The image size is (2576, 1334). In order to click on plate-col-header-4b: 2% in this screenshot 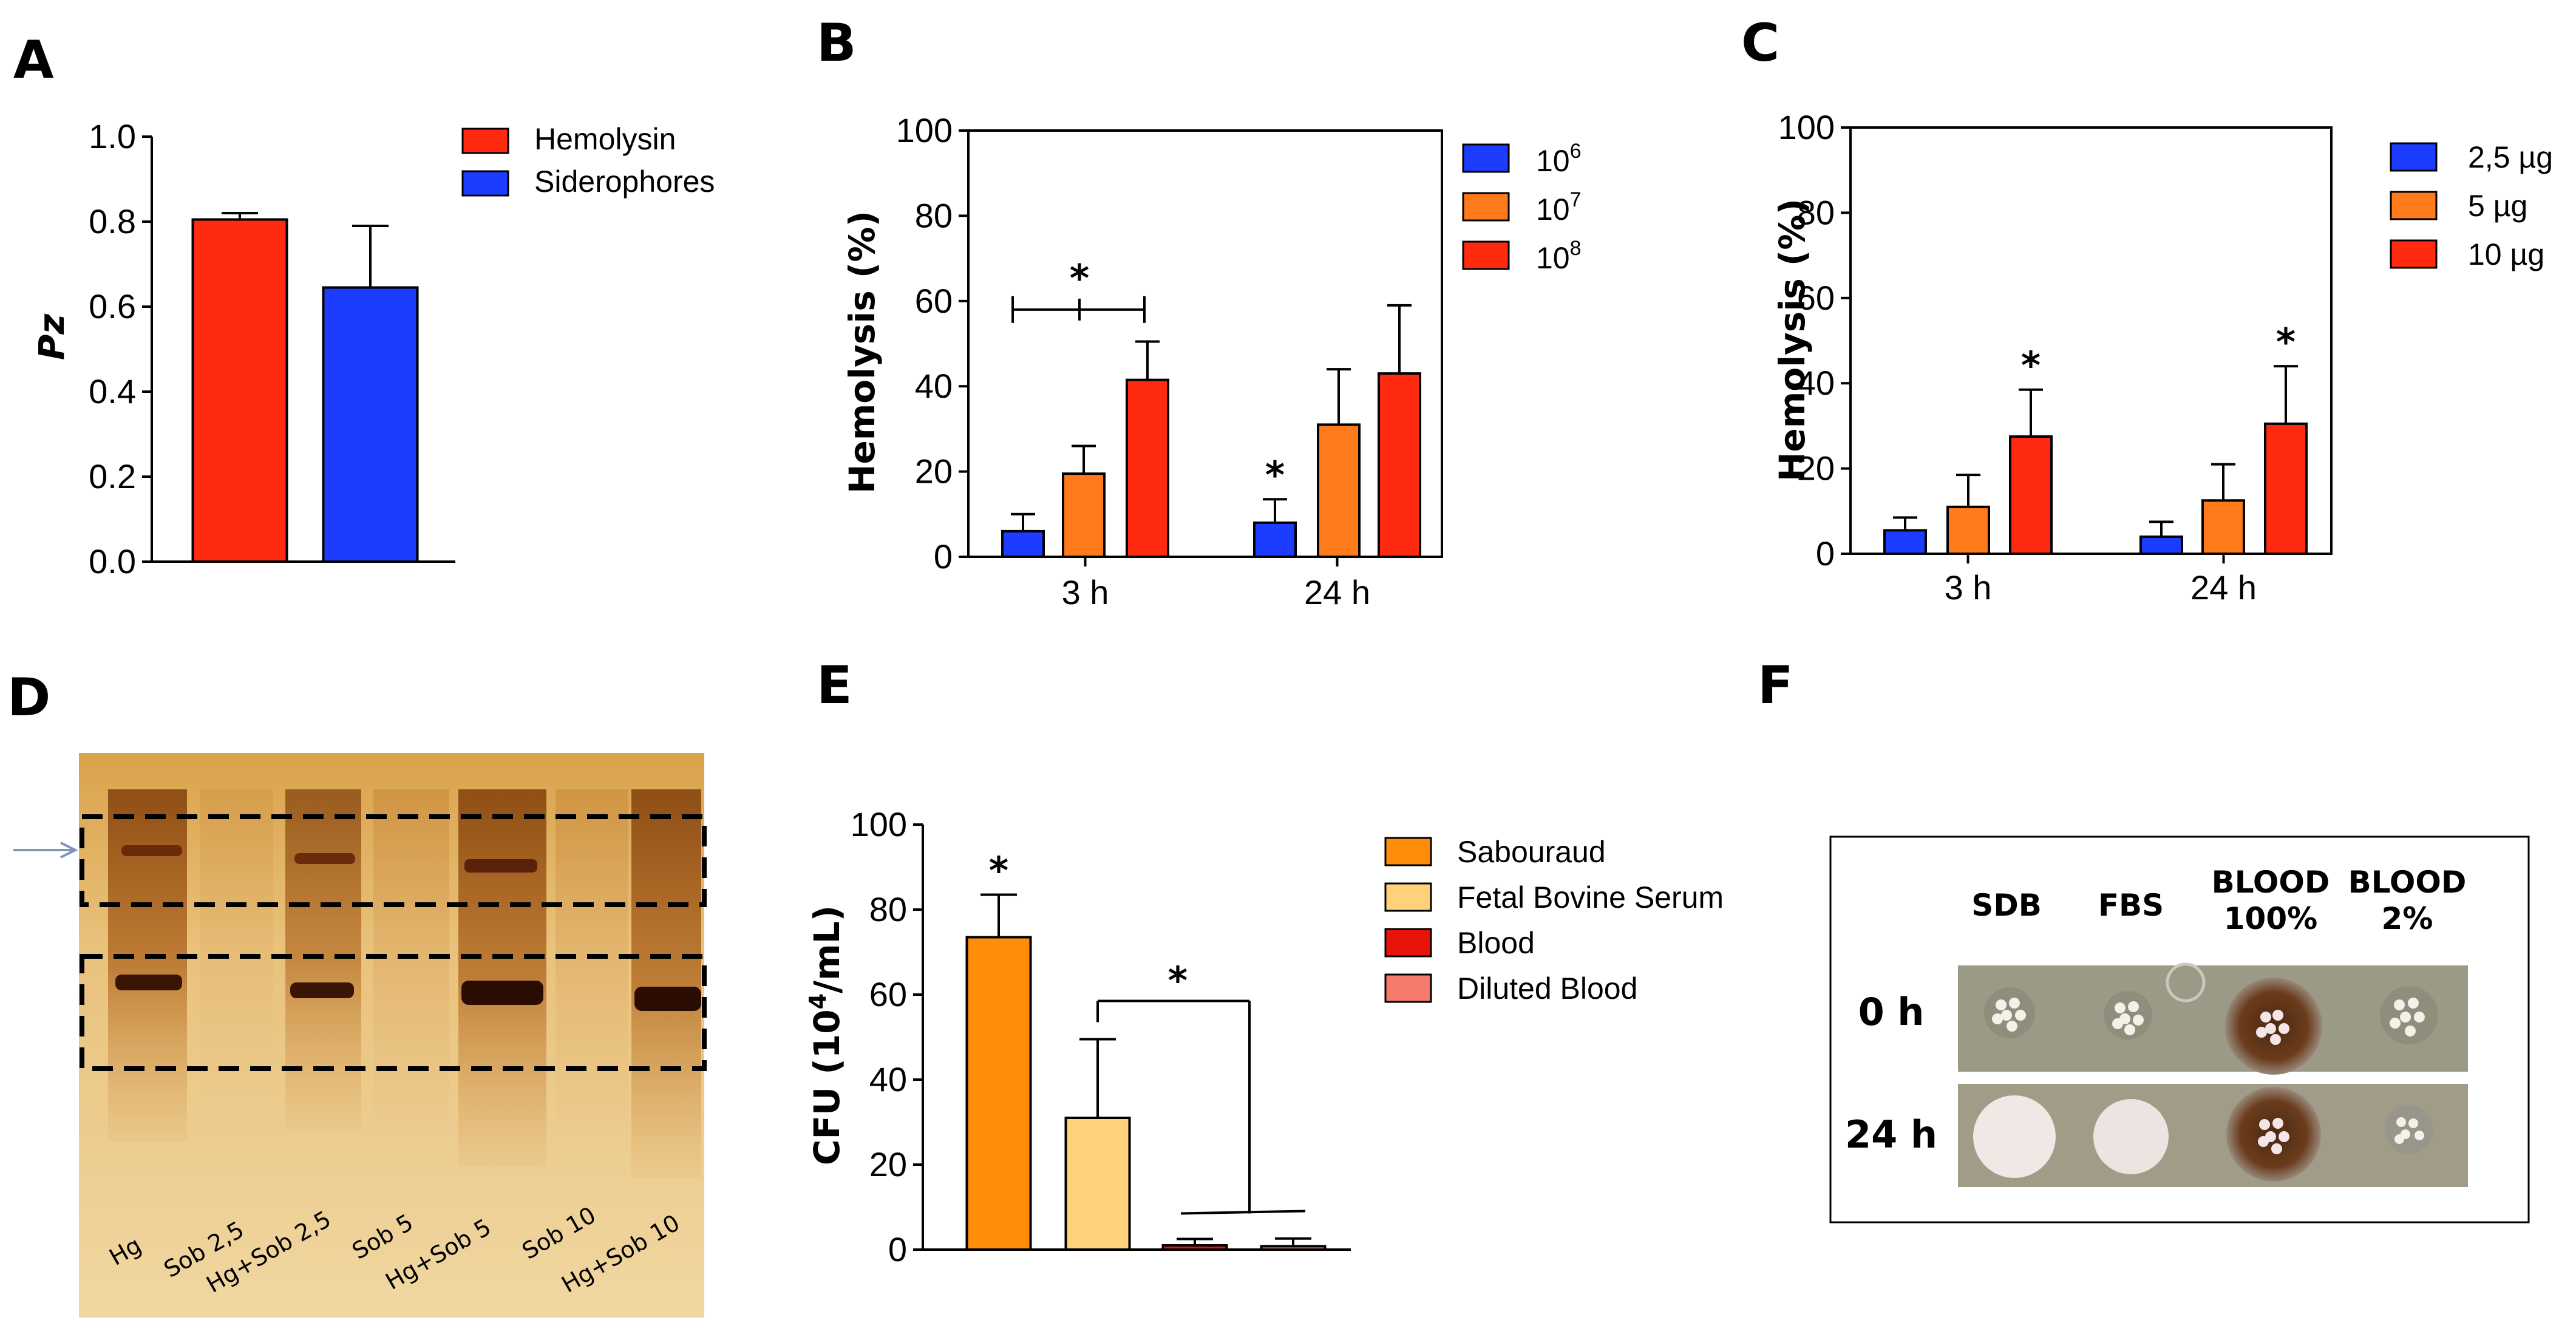, I will do `click(2407, 918)`.